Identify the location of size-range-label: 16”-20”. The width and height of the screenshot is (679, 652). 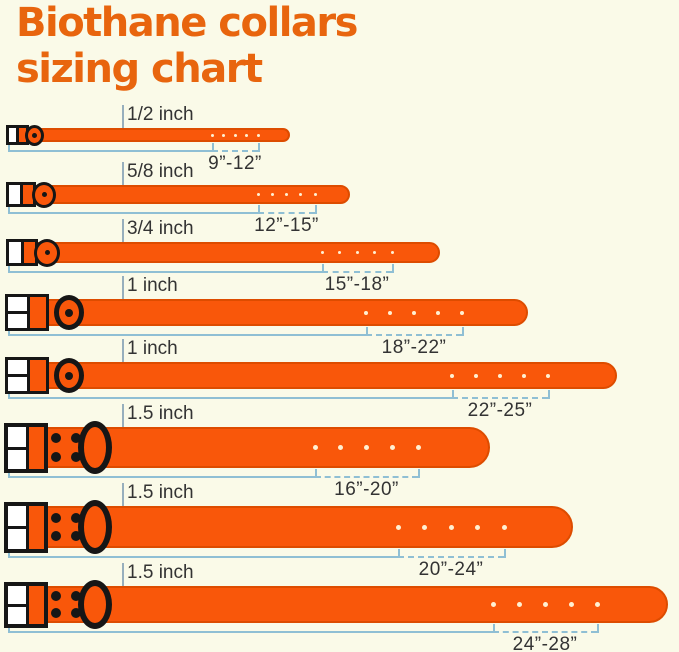
(366, 489).